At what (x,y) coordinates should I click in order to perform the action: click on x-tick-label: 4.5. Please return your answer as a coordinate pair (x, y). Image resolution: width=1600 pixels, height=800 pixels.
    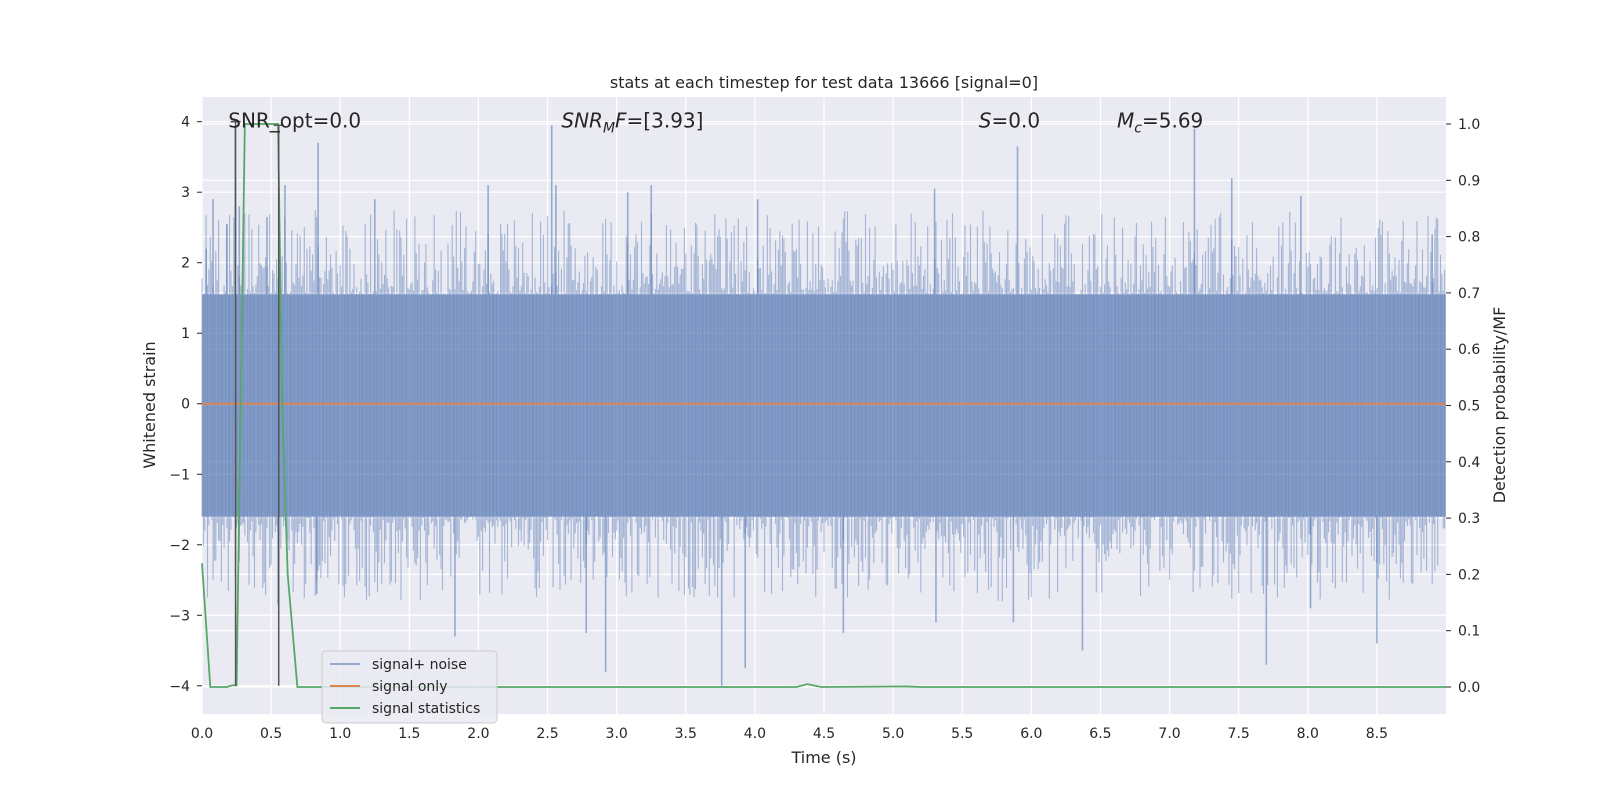
    Looking at the image, I should click on (824, 734).